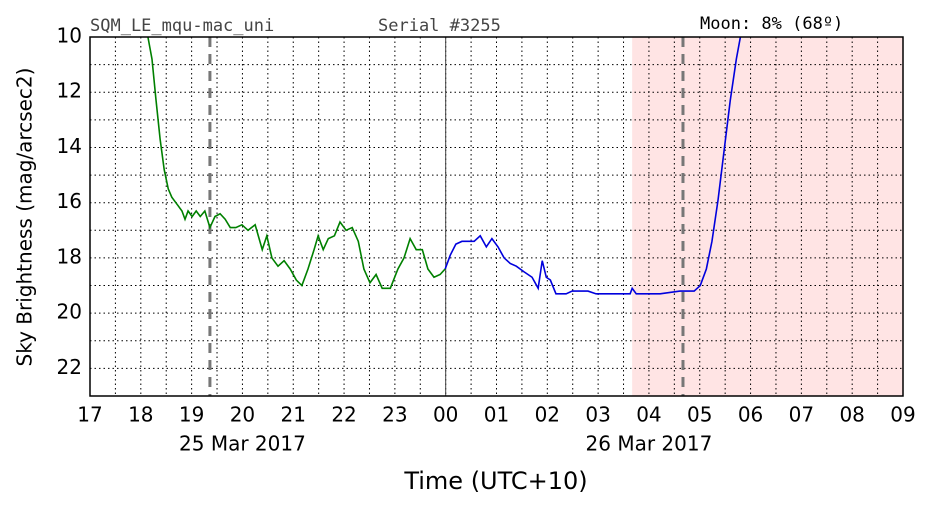  What do you see at coordinates (439, 26) in the screenshot?
I see `header-mid: Serial #3255` at bounding box center [439, 26].